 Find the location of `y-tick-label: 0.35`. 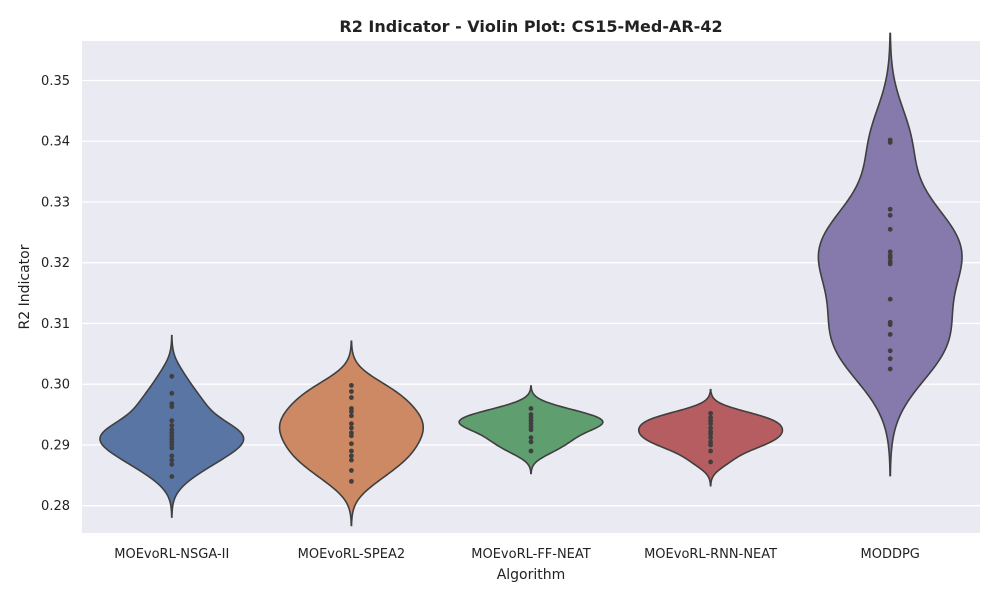

y-tick-label: 0.35 is located at coordinates (55, 81).